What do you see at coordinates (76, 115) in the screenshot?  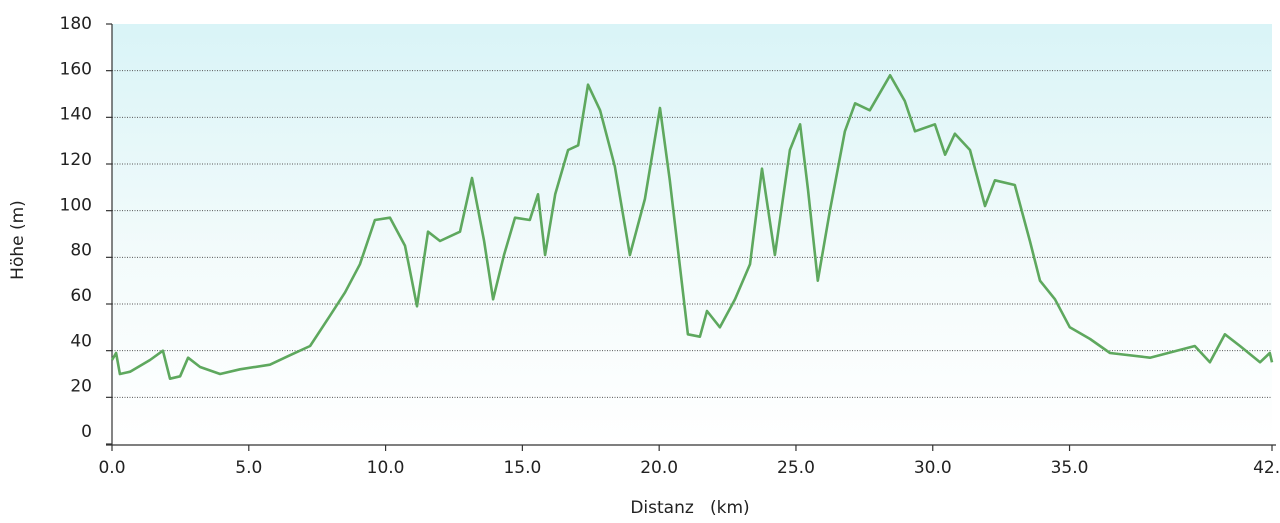 I see `y-tick-label: 140` at bounding box center [76, 115].